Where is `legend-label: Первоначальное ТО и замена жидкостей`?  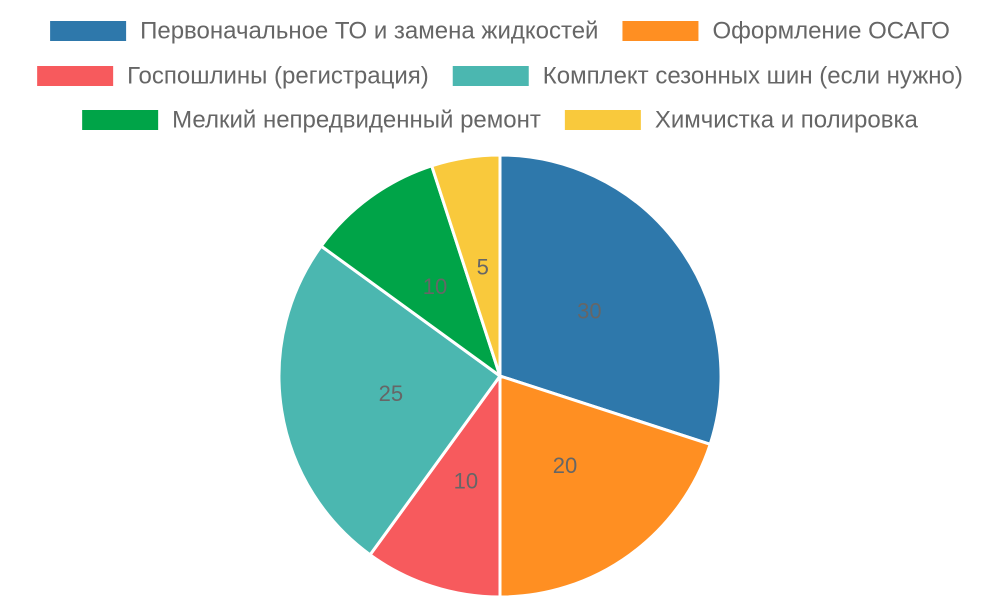 legend-label: Первоначальное ТО и замена жидкостей is located at coordinates (369, 31).